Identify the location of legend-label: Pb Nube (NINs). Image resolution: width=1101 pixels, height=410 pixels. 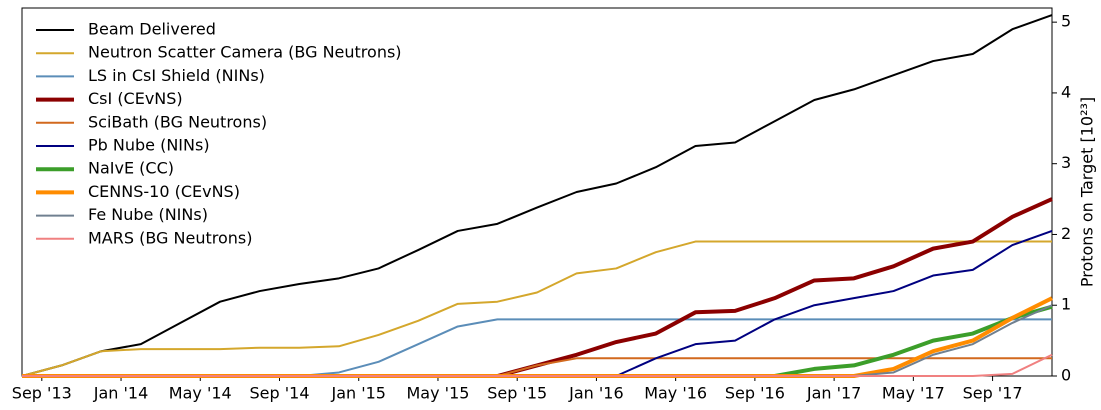
(149, 145).